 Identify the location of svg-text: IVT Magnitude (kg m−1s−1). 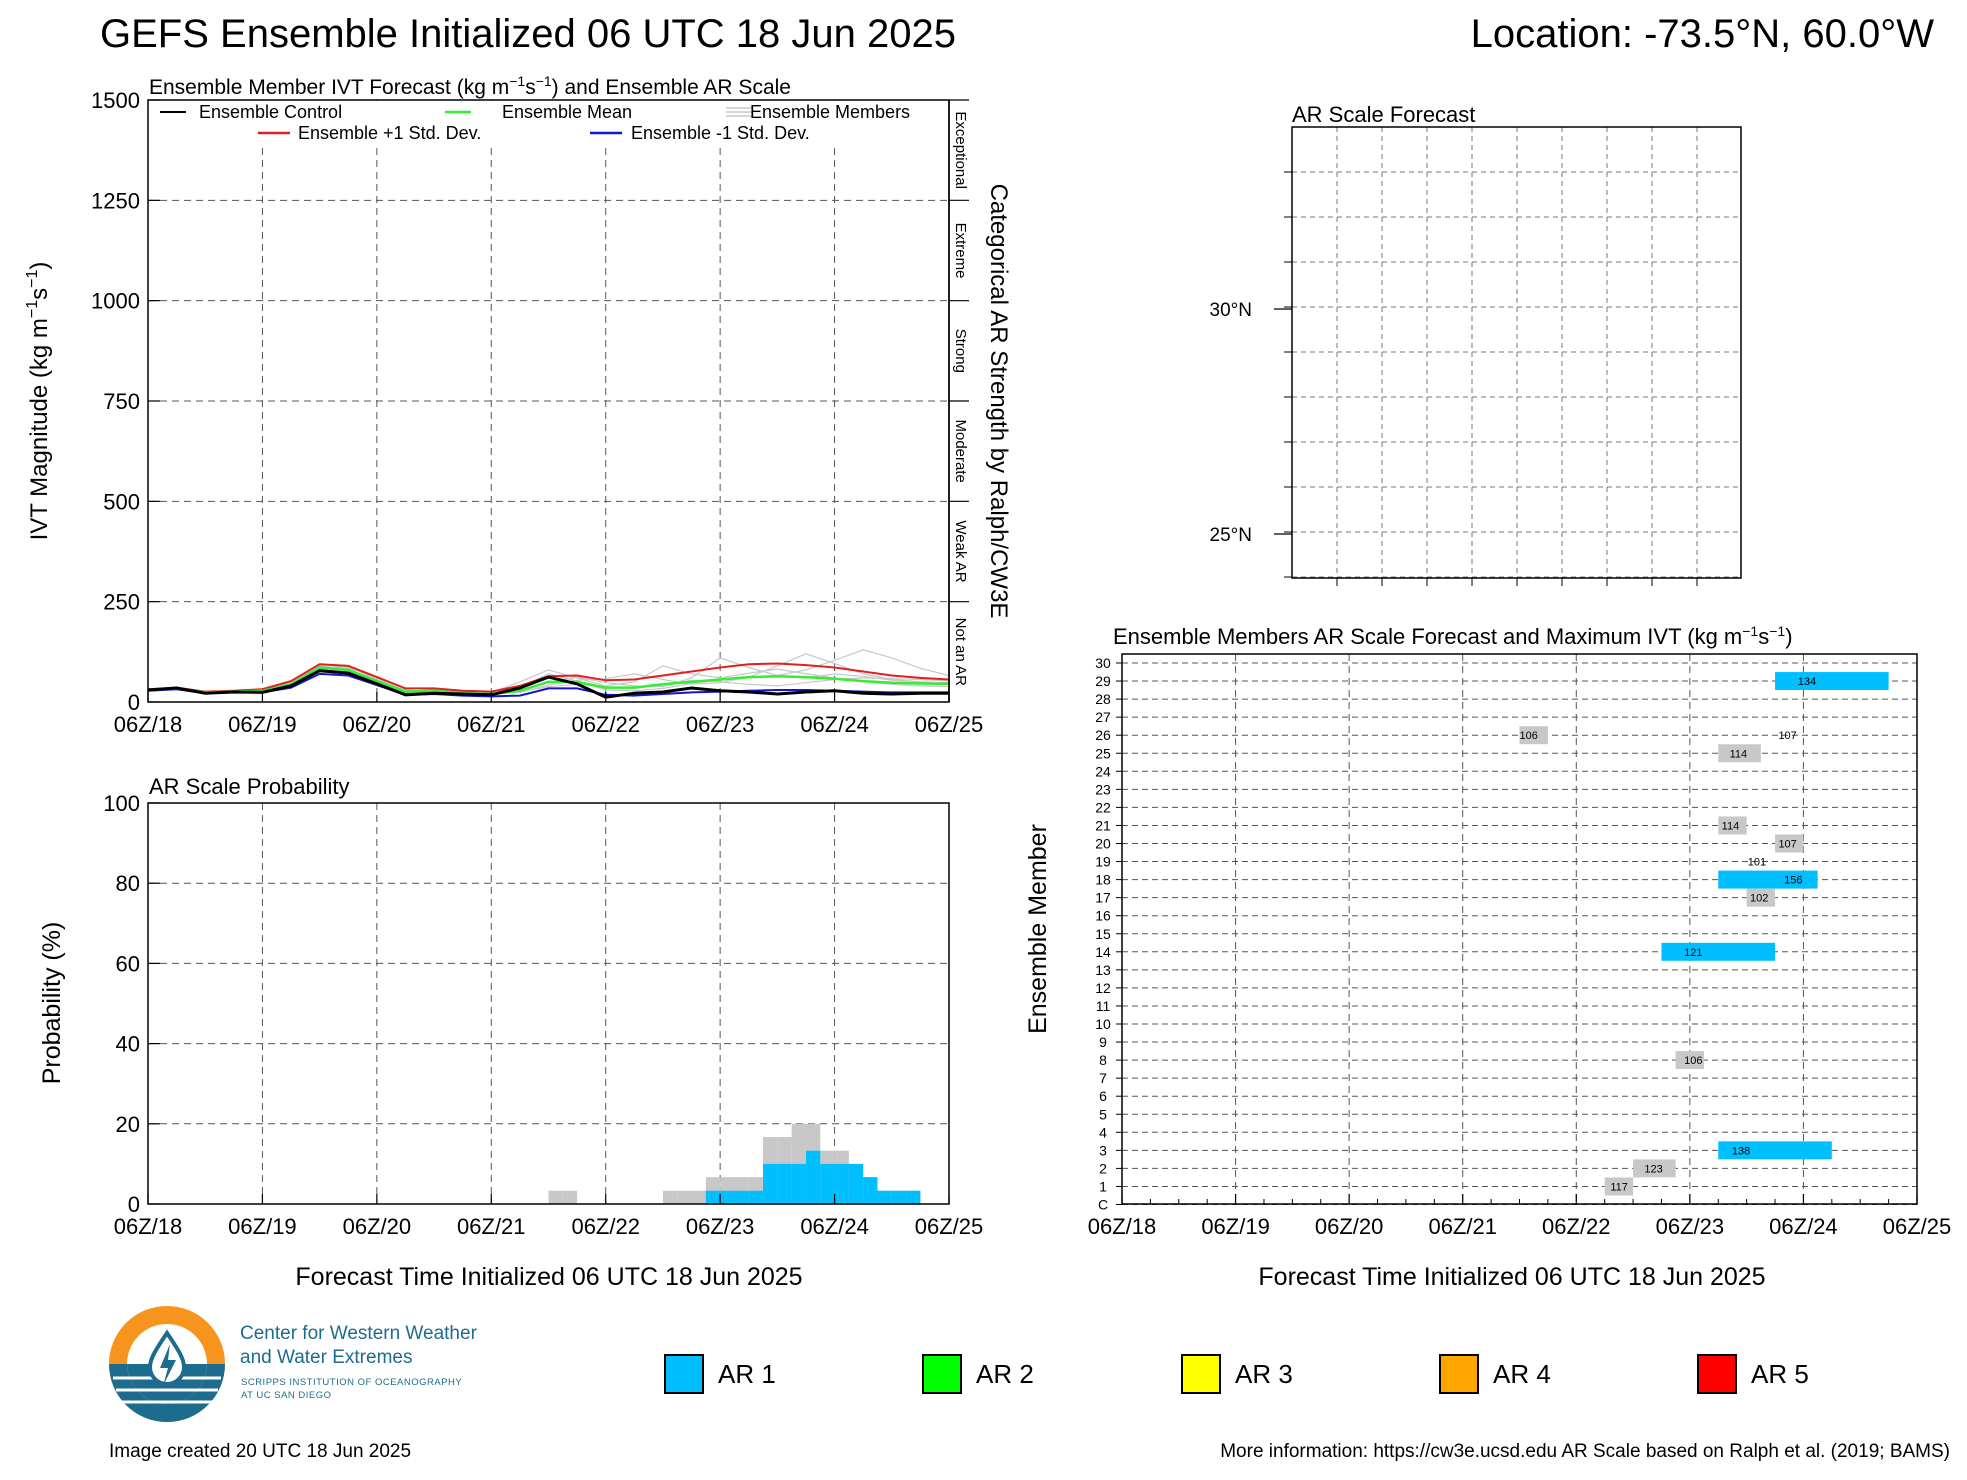
(38, 401).